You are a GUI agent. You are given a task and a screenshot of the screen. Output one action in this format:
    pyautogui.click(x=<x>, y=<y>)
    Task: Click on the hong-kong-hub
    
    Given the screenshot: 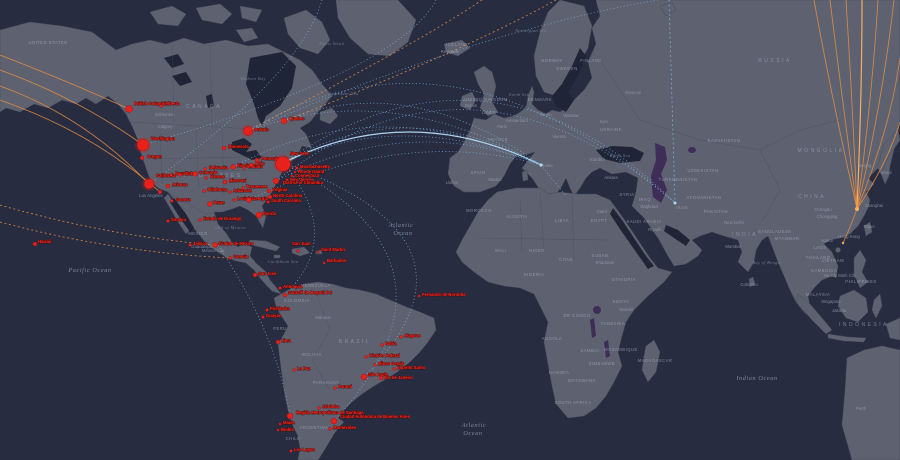 What is the action you would take?
    pyautogui.click(x=843, y=243)
    